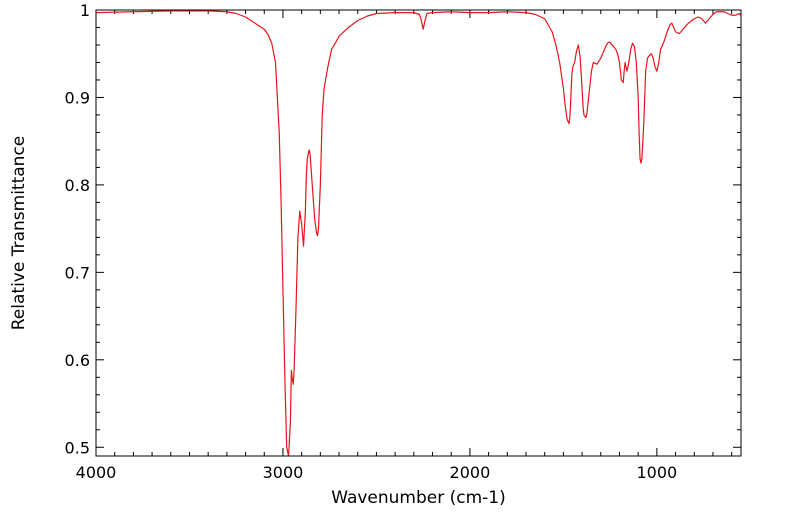  Describe the element at coordinates (77, 447) in the screenshot. I see `y-tick-label: 0.5` at that location.